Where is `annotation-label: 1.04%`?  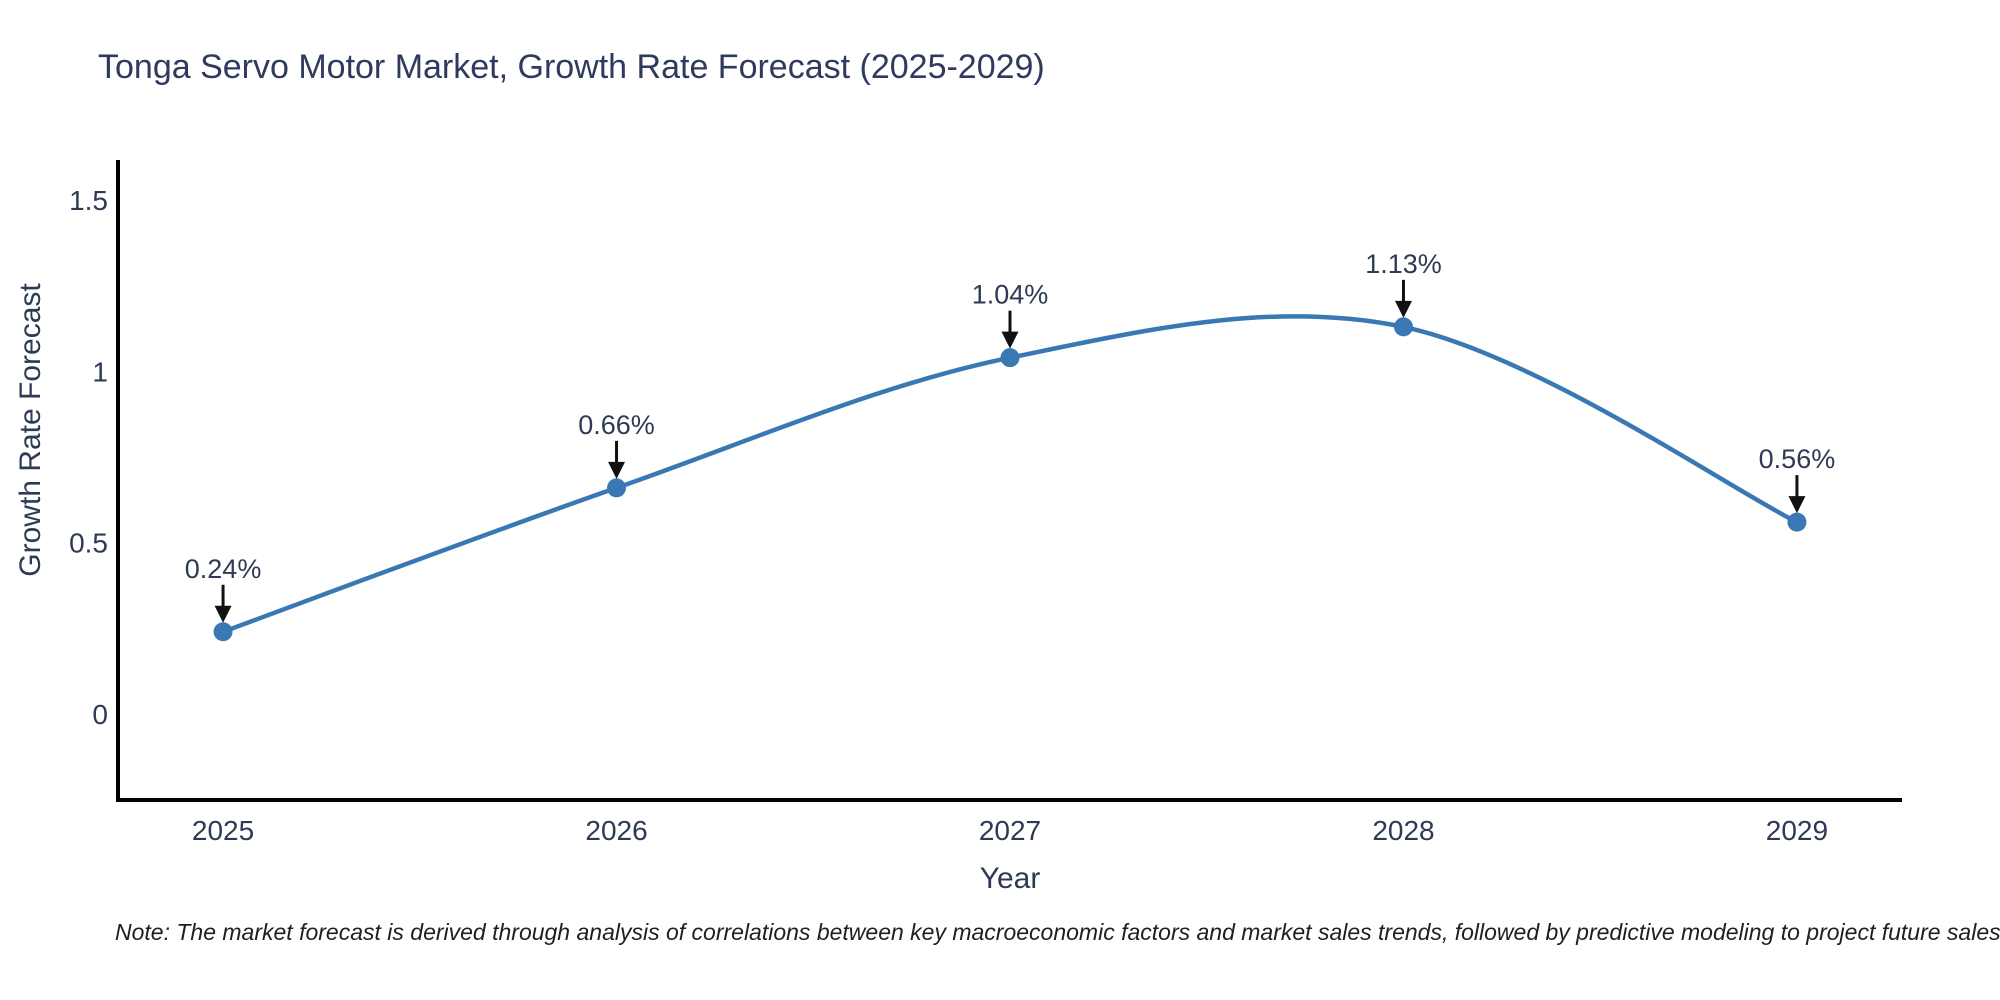 annotation-label: 1.04% is located at coordinates (1010, 295).